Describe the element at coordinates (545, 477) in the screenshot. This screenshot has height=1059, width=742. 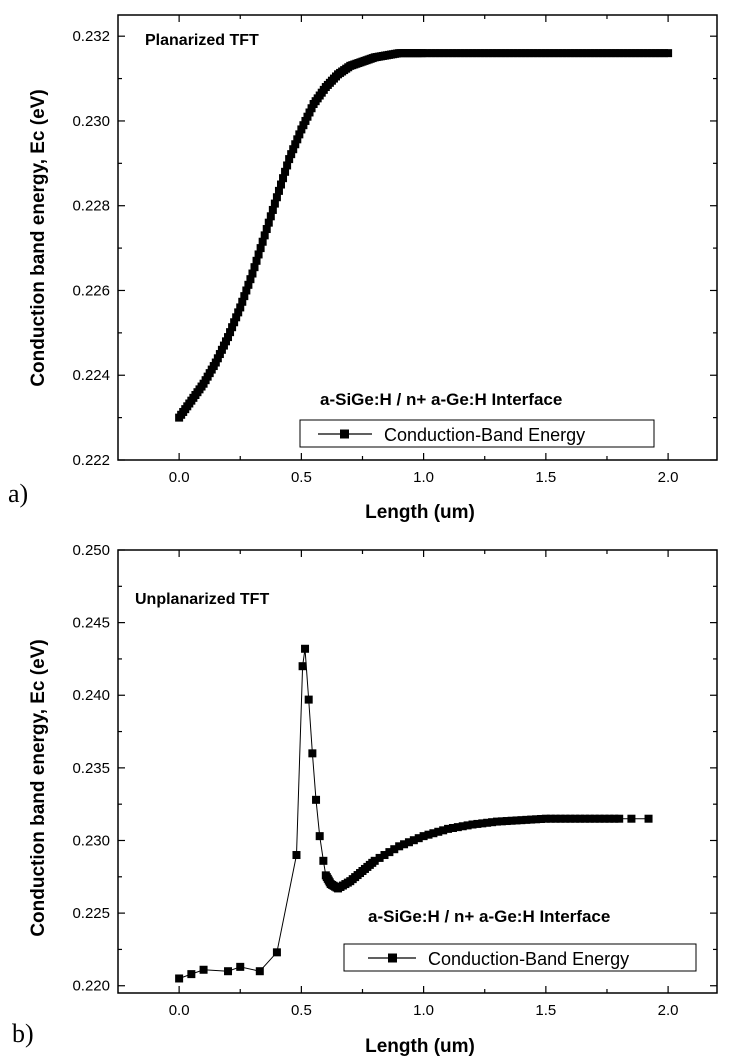
I see `panel-a-x-tick-label: 1.5` at that location.